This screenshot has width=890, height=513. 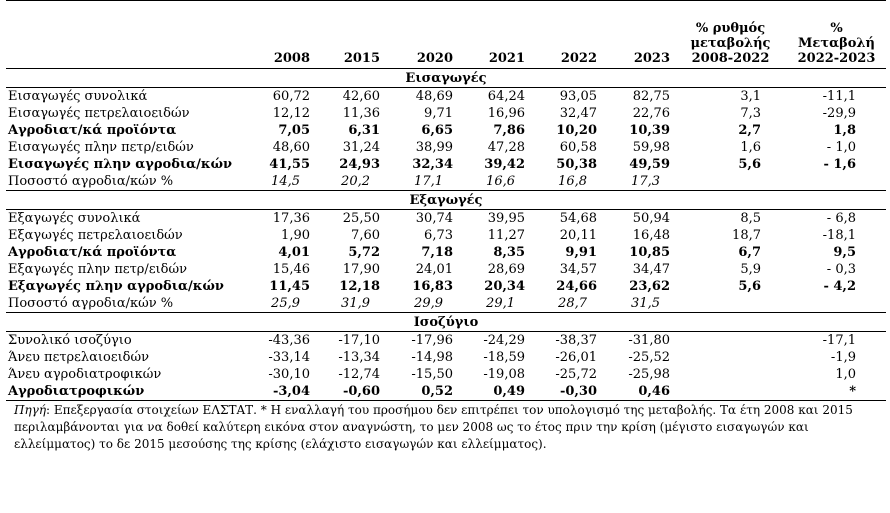 I want to click on rate-header-line: % ρυθμός, so click(x=730, y=28).